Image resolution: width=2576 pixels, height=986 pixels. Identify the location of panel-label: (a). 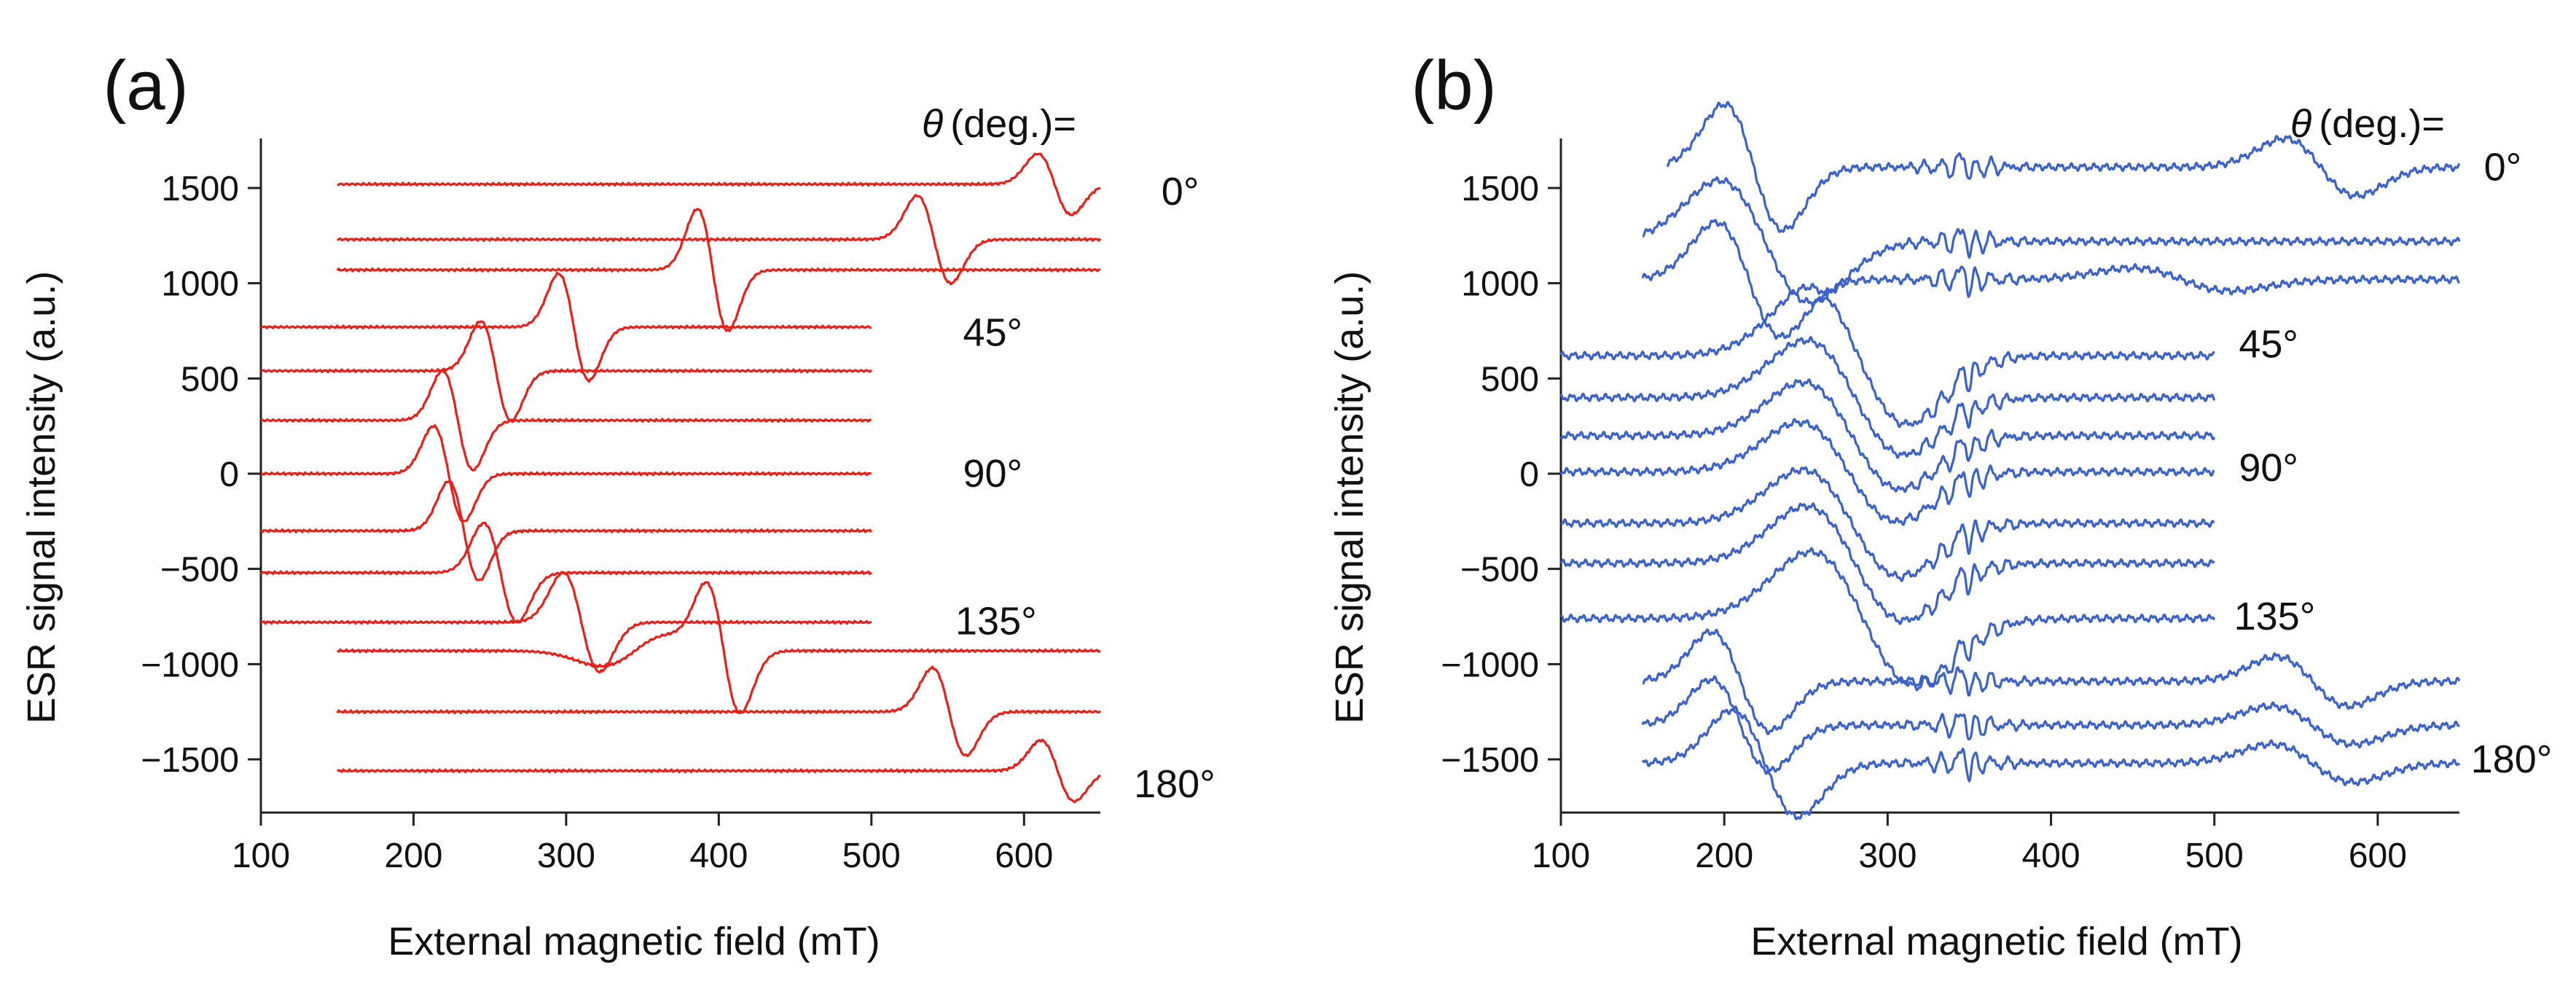
(145, 86).